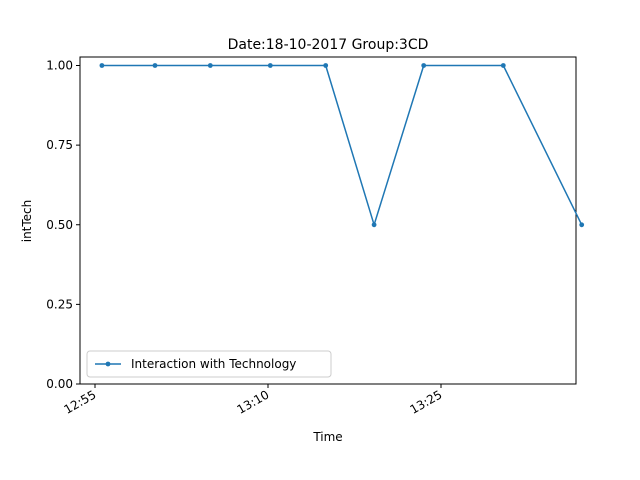  I want to click on y-tick-label: 0.50, so click(59, 225).